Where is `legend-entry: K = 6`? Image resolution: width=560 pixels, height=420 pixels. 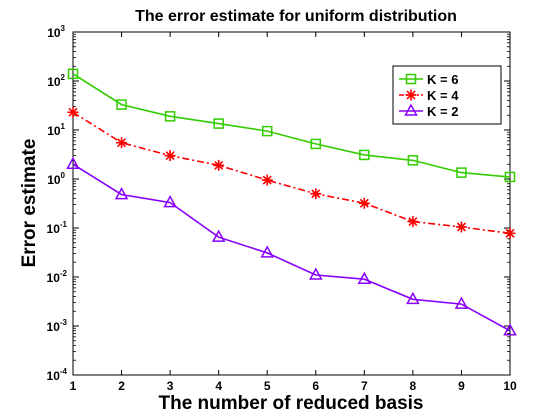 legend-entry: K = 6 is located at coordinates (428, 79).